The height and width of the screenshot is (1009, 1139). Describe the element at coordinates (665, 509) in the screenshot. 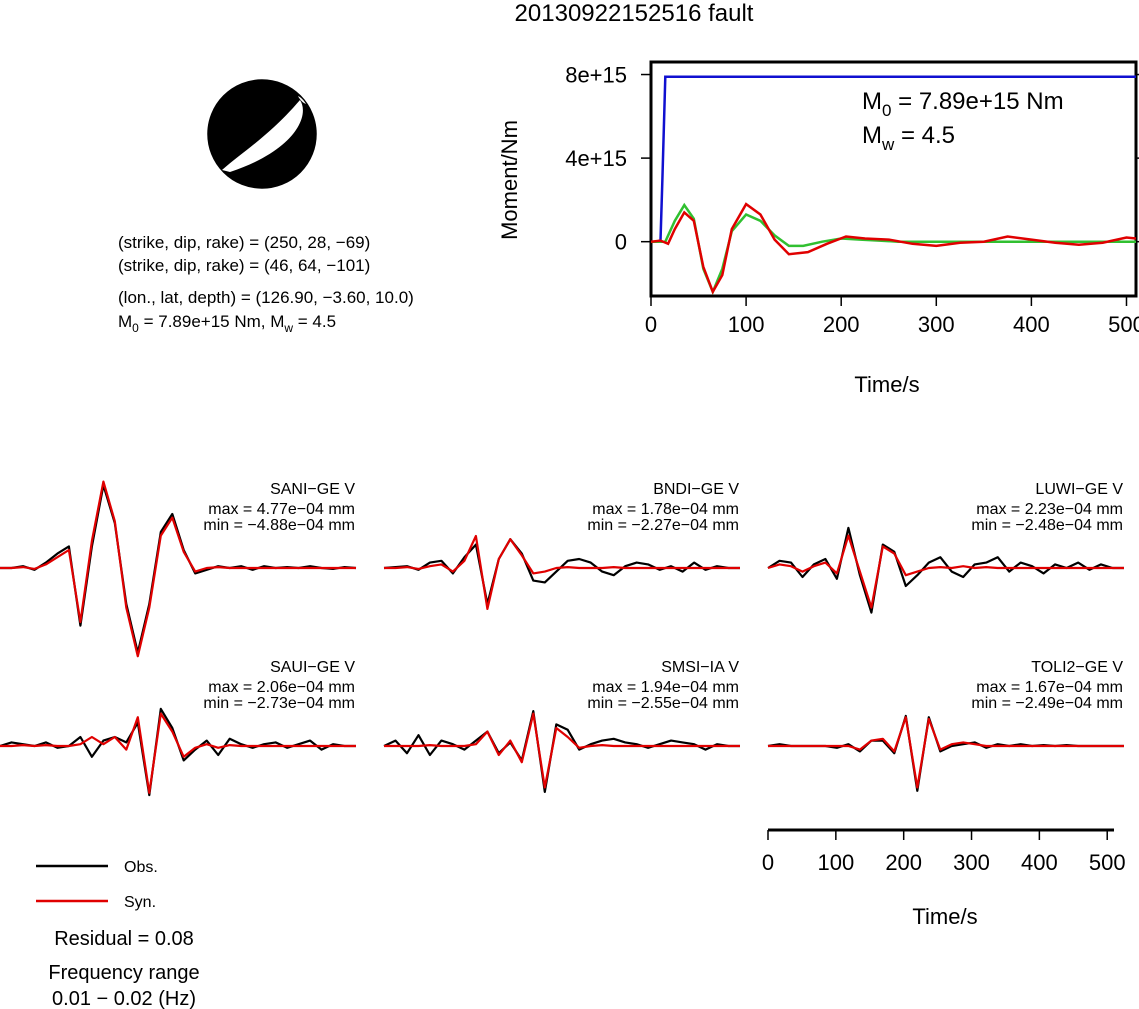

I see `station-max: max = 1.78e−04 mm` at that location.